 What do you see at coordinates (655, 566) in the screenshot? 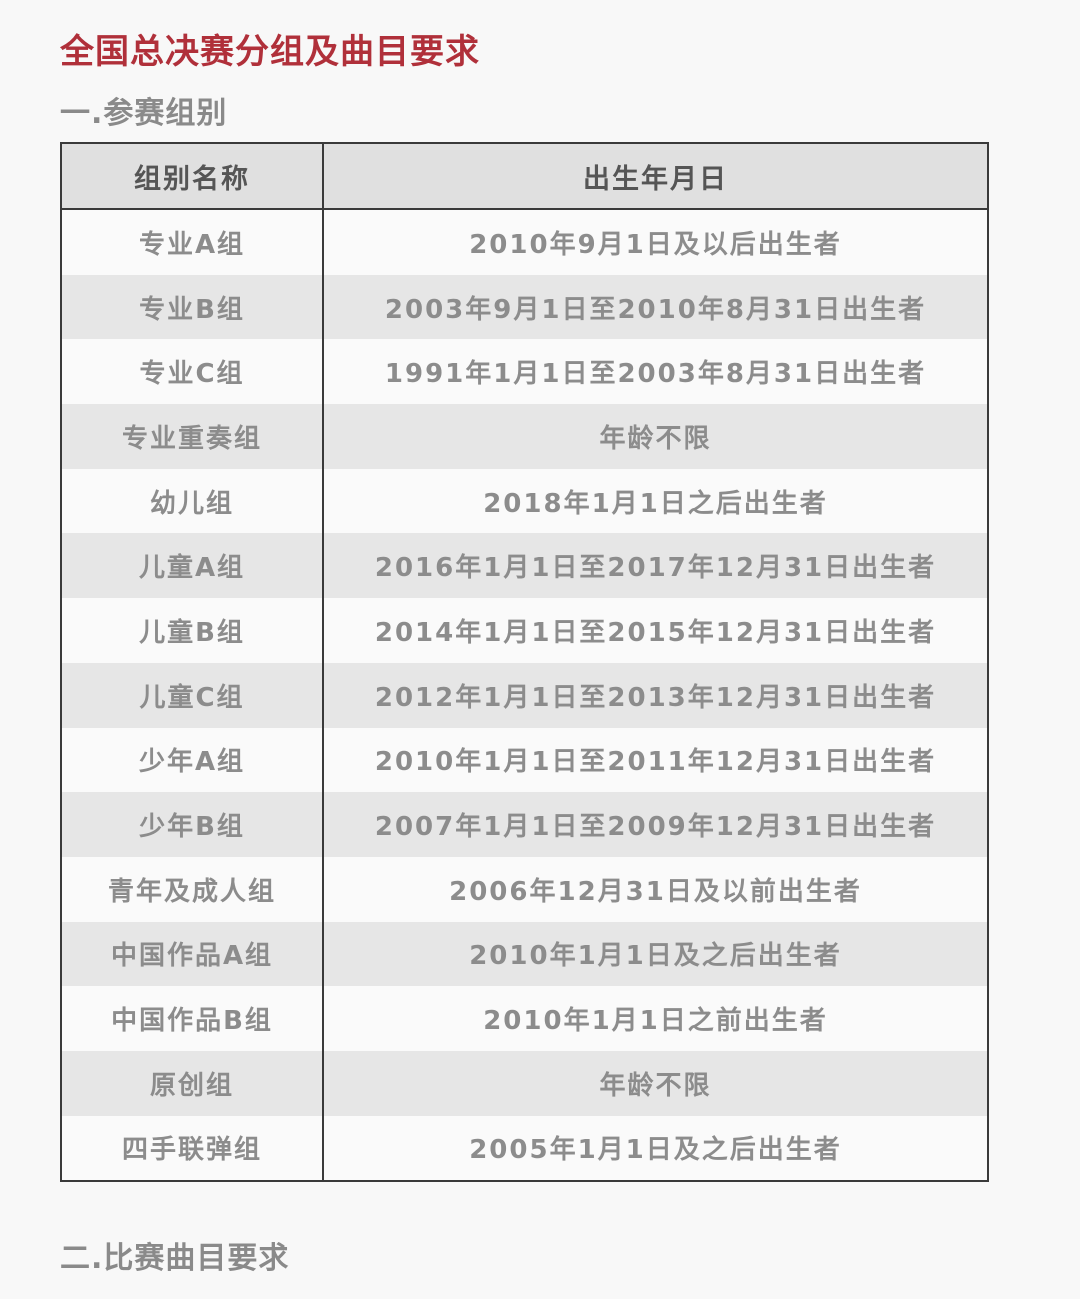
I see `birth-date-cell: 2016年1月1日至2017年12月31日出生者` at bounding box center [655, 566].